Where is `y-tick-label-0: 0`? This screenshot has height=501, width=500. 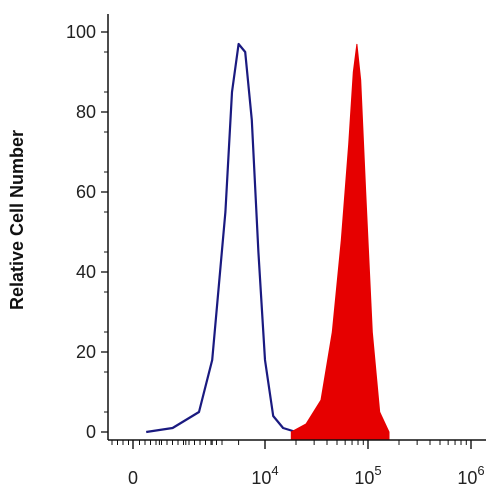
y-tick-label-0: 0 is located at coordinates (91, 432).